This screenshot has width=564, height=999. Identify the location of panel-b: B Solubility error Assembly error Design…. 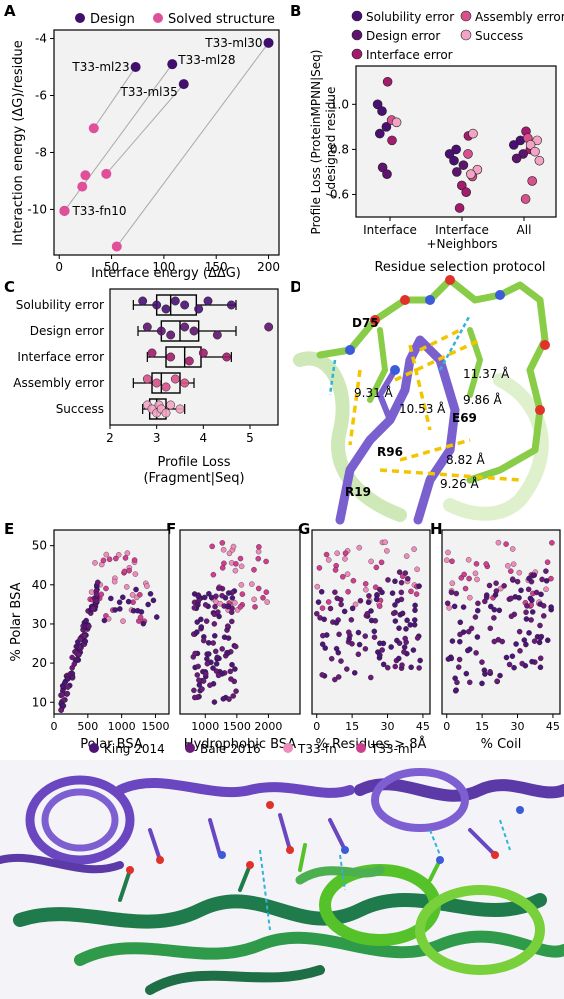
(427, 138).